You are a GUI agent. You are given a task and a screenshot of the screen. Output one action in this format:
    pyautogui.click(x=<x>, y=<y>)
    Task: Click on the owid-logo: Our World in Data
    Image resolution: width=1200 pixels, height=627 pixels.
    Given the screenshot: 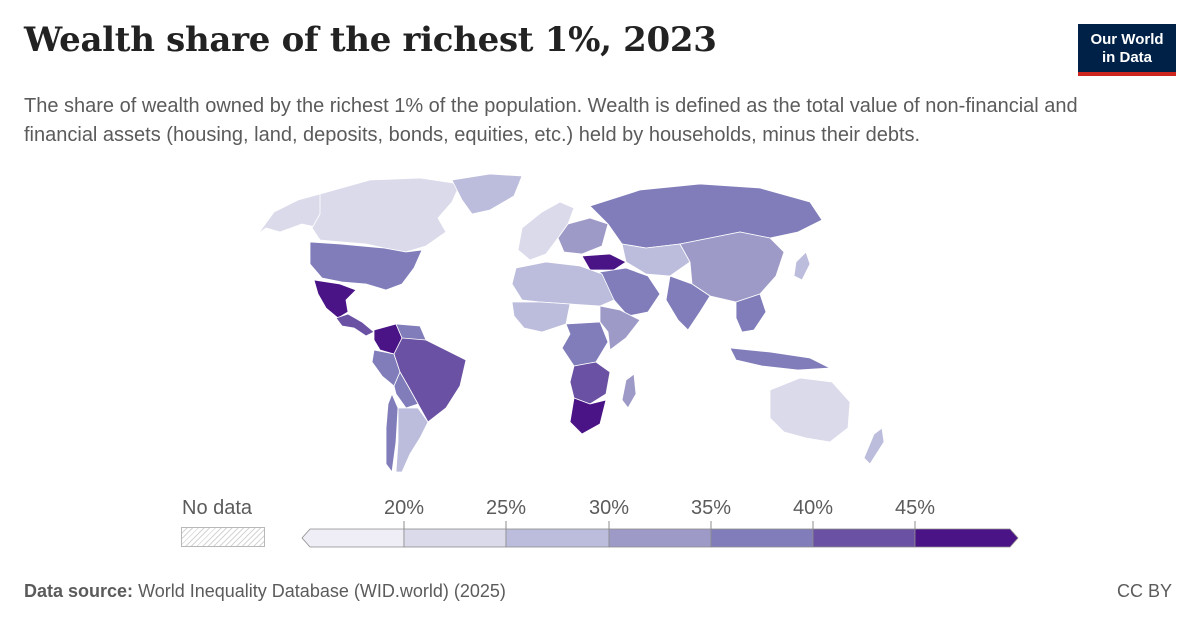 What is the action you would take?
    pyautogui.click(x=1127, y=50)
    